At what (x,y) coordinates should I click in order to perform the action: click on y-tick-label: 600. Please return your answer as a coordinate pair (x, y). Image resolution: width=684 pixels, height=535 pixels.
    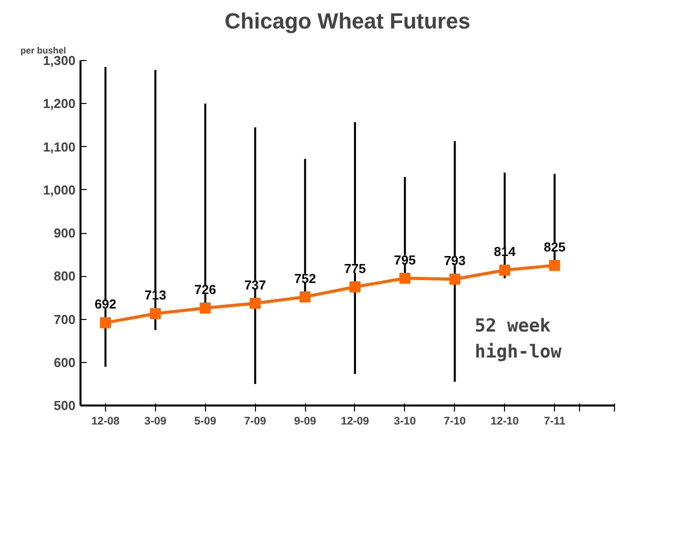
    Looking at the image, I should click on (65, 362).